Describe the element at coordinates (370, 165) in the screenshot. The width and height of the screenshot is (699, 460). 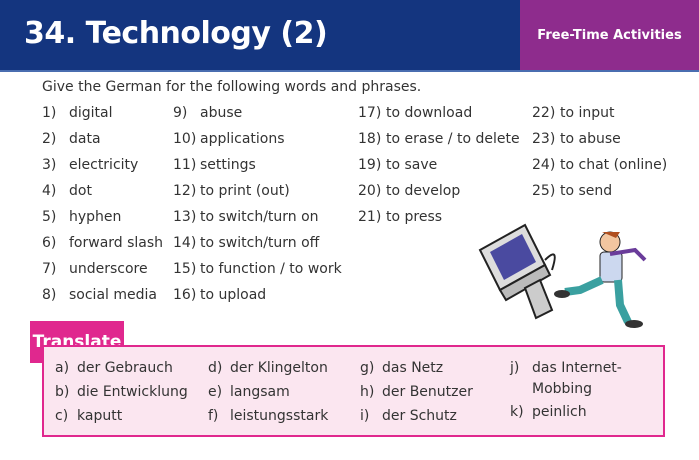
I see `item-number: 19)` at that location.